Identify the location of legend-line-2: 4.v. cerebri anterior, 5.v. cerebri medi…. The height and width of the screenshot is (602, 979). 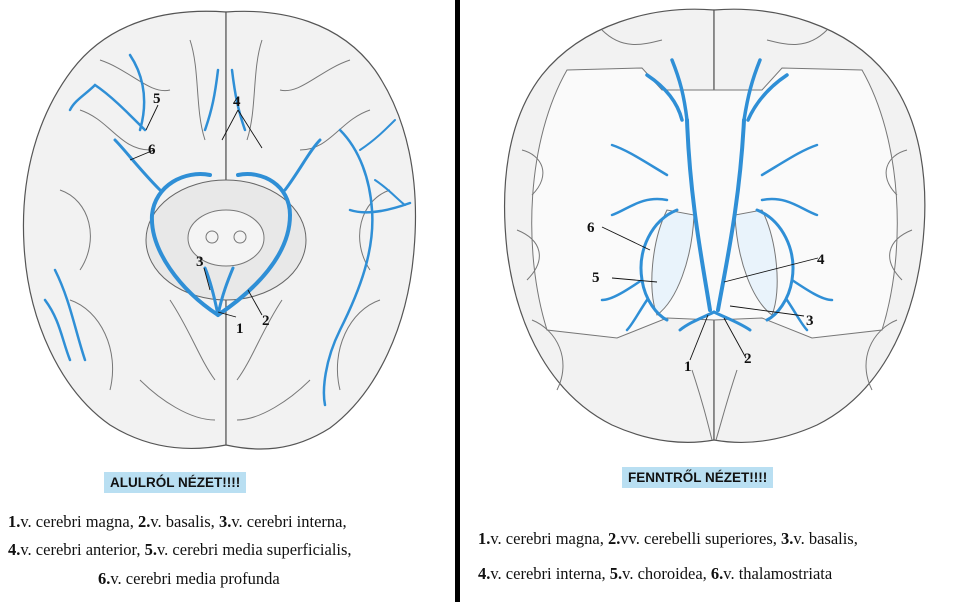
(180, 549).